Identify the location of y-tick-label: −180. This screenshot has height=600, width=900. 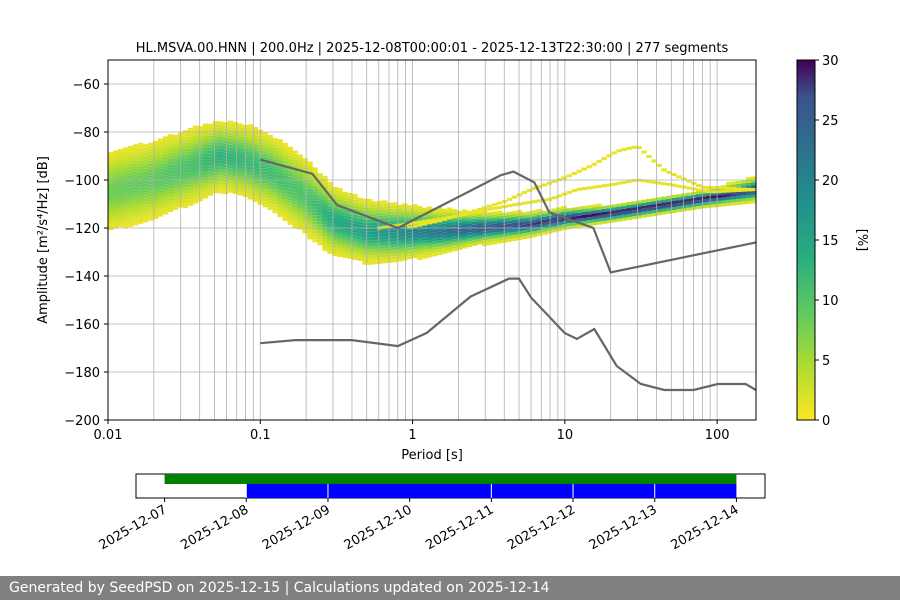
(82, 373).